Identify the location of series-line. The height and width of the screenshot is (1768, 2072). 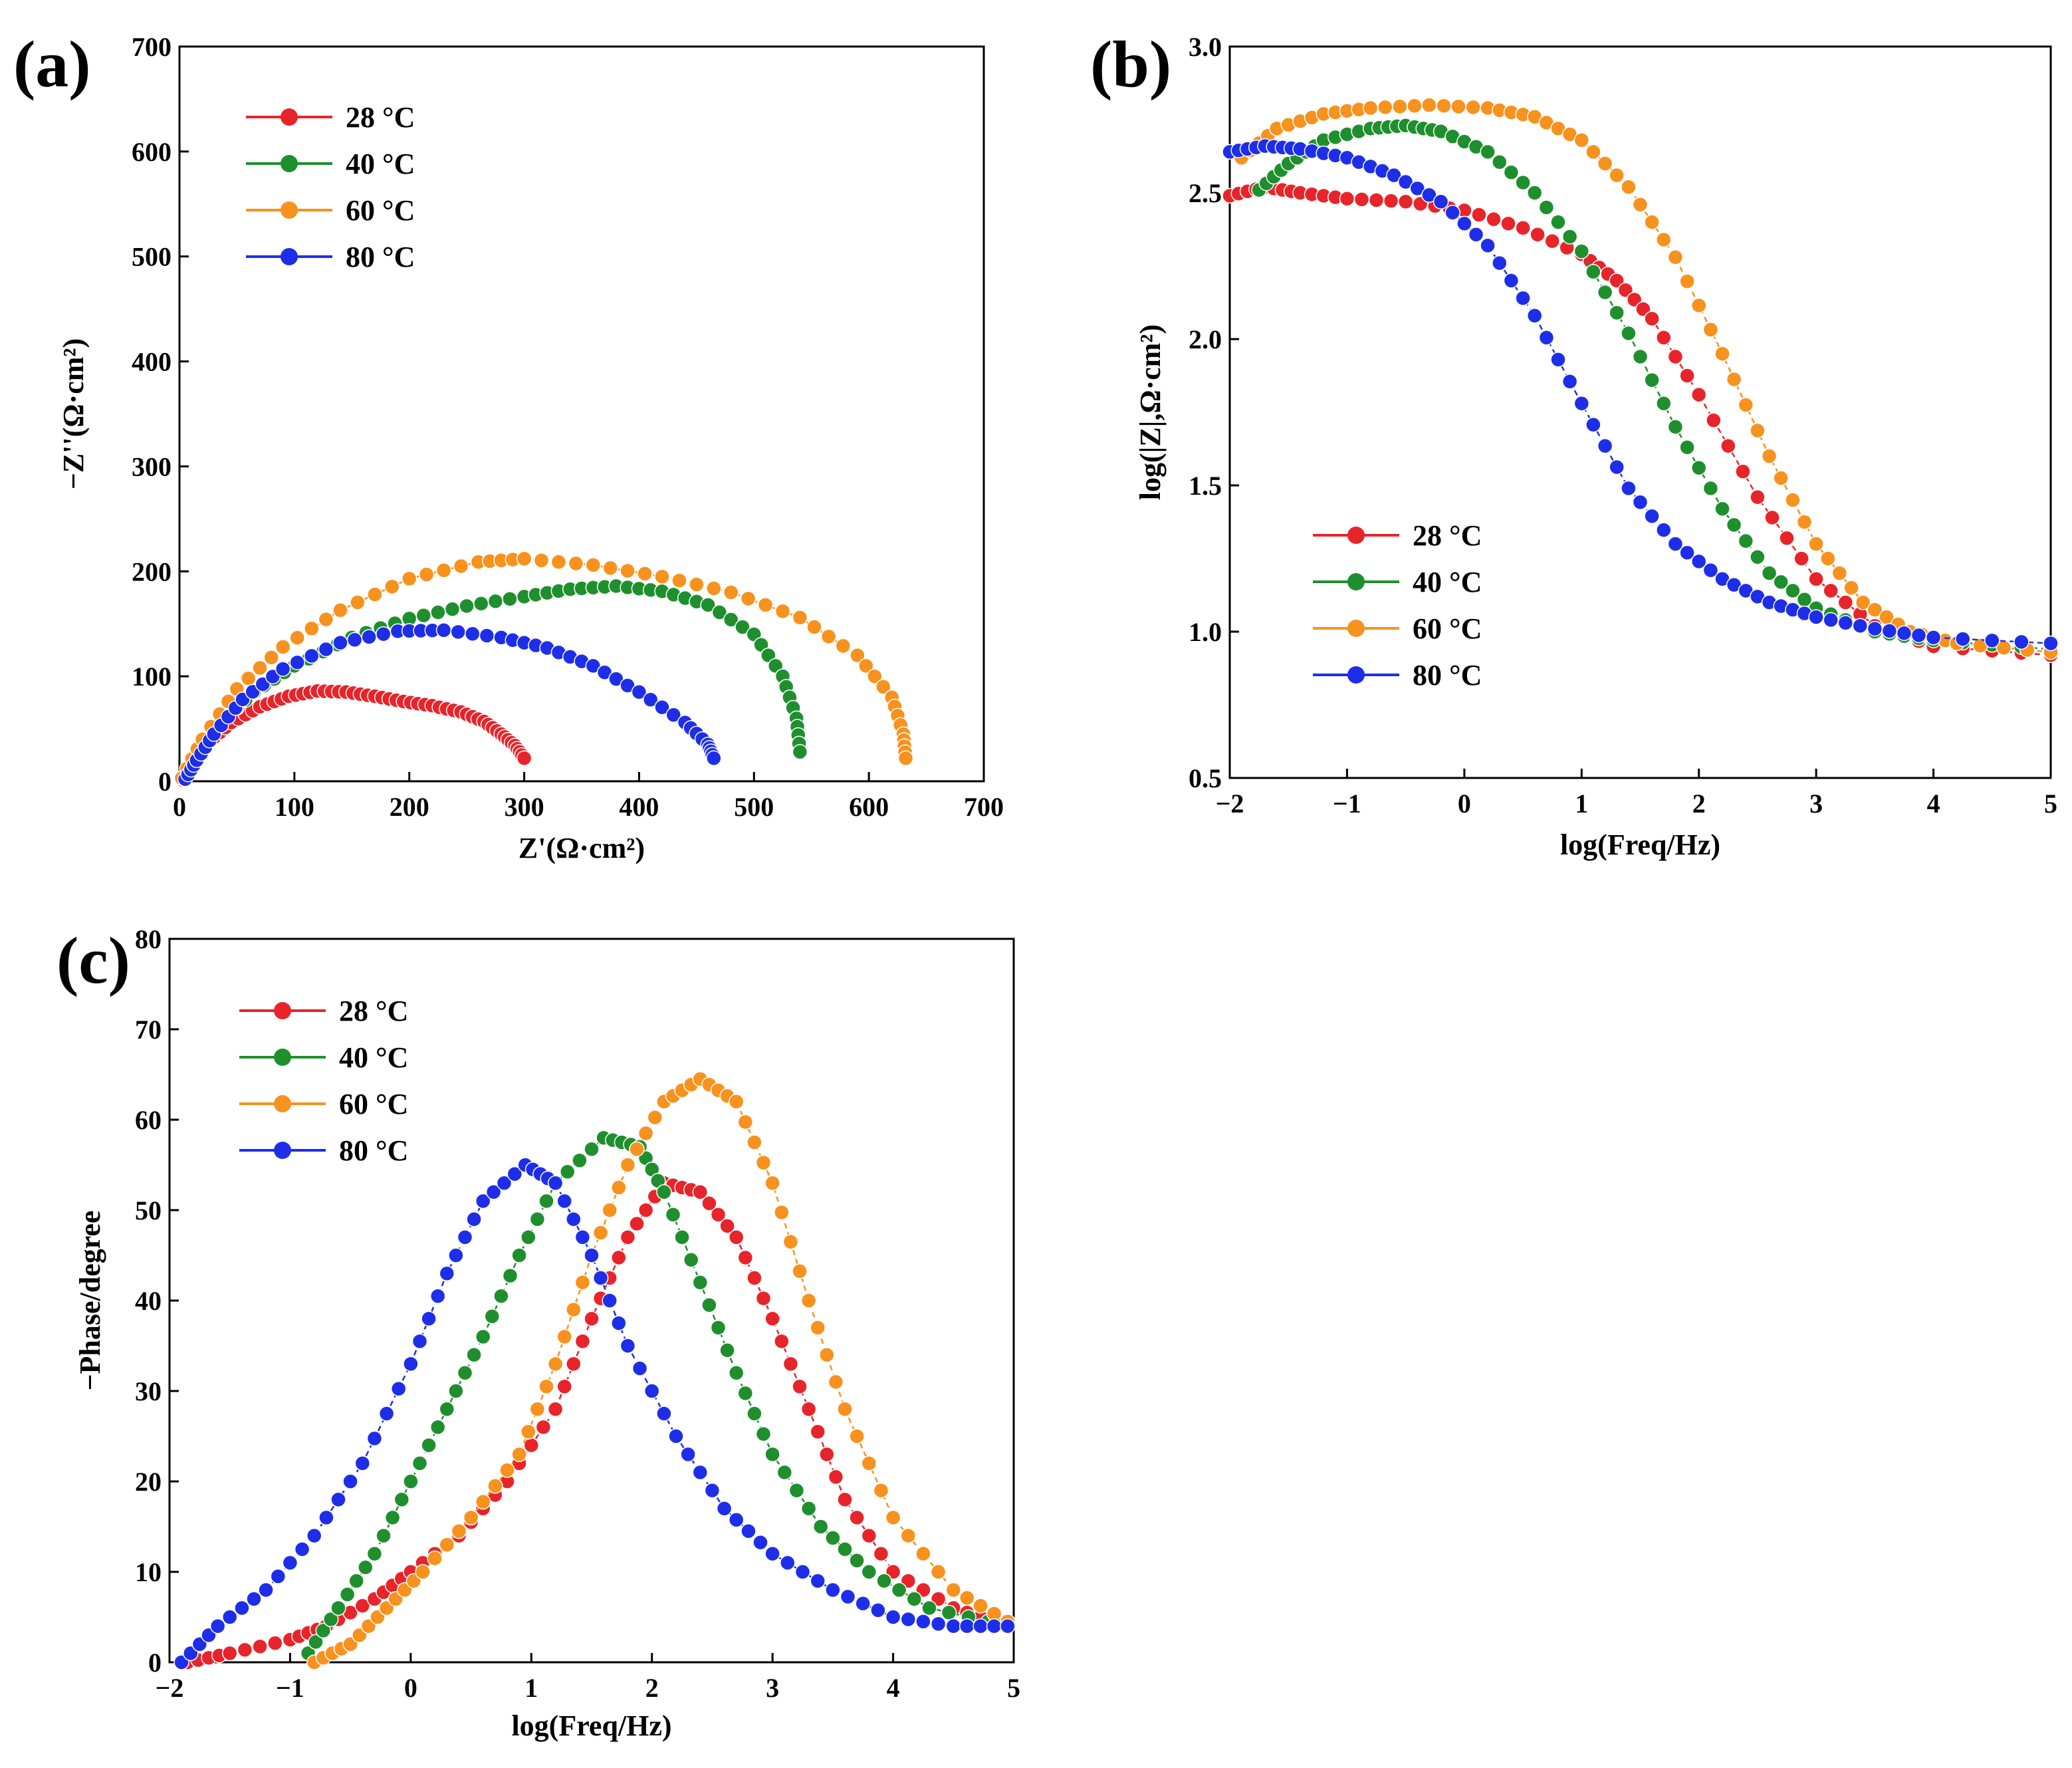
(1640, 394).